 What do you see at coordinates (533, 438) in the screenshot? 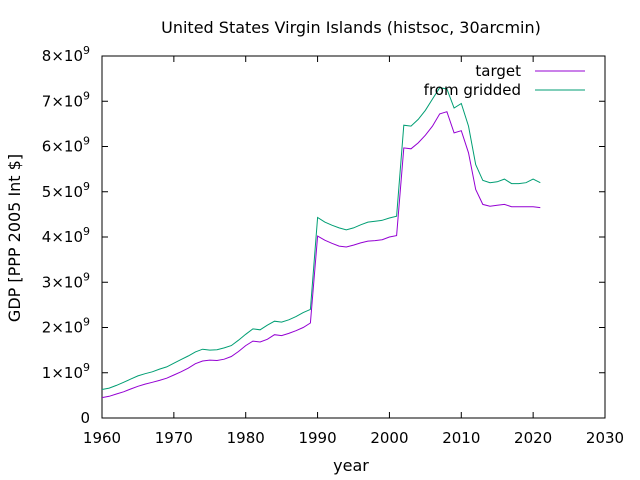
I see `x-tick-label: 2020` at bounding box center [533, 438].